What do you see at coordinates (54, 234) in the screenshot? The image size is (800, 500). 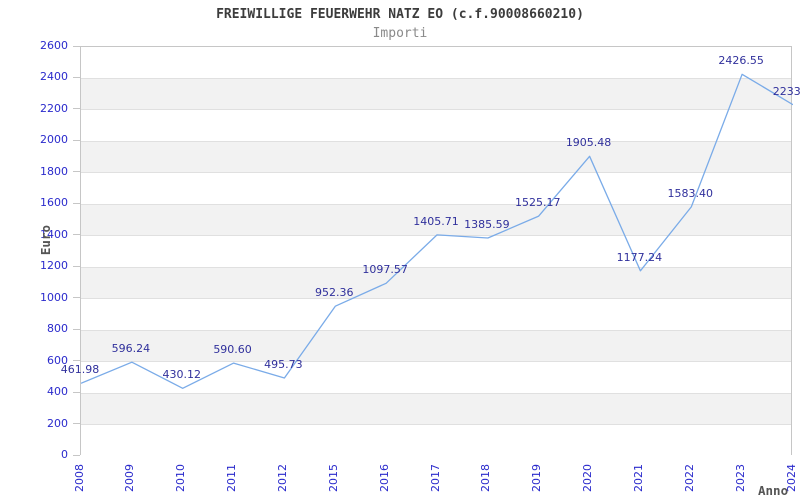 I see `y-tick-label: 1400` at bounding box center [54, 234].